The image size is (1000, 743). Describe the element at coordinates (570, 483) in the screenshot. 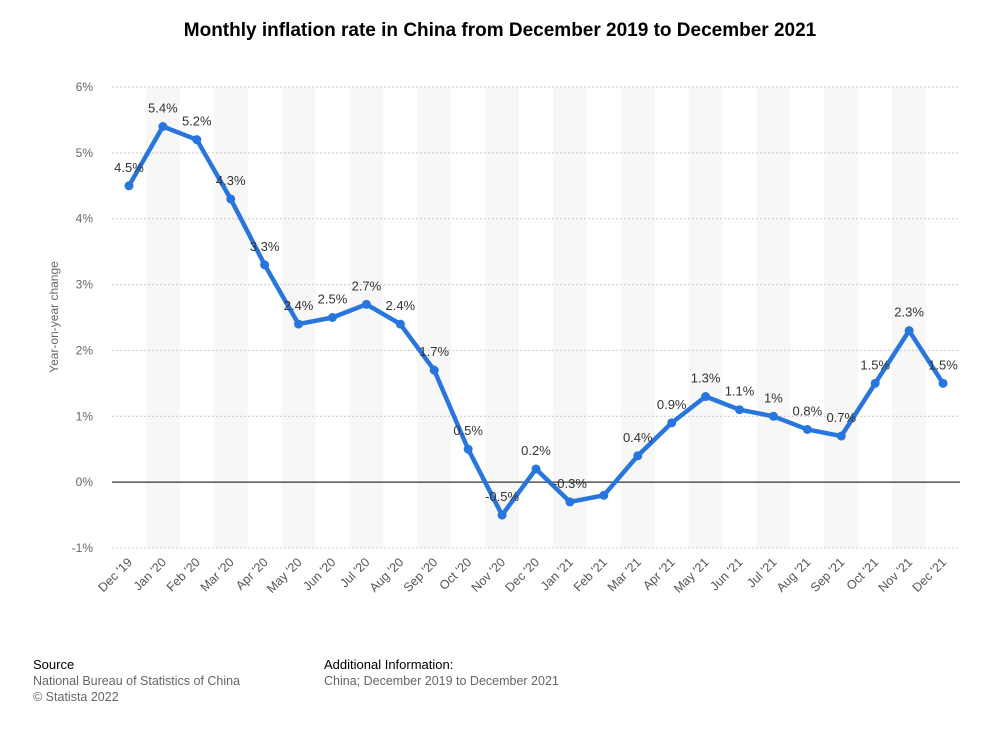

I see `data-label: -0.3%` at that location.